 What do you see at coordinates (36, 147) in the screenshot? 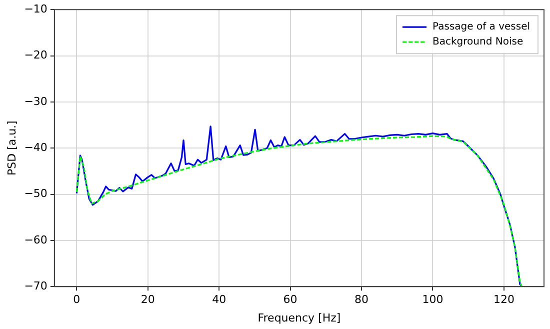
I see `y-tick-label: −40` at bounding box center [36, 147].